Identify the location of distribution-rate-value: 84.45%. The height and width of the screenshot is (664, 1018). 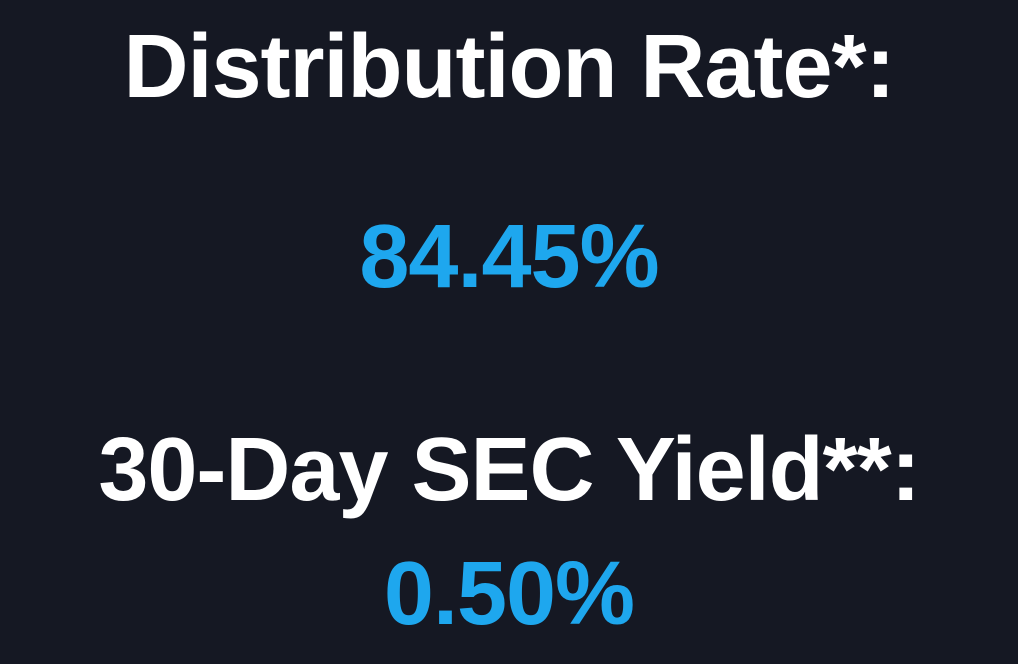
(509, 257).